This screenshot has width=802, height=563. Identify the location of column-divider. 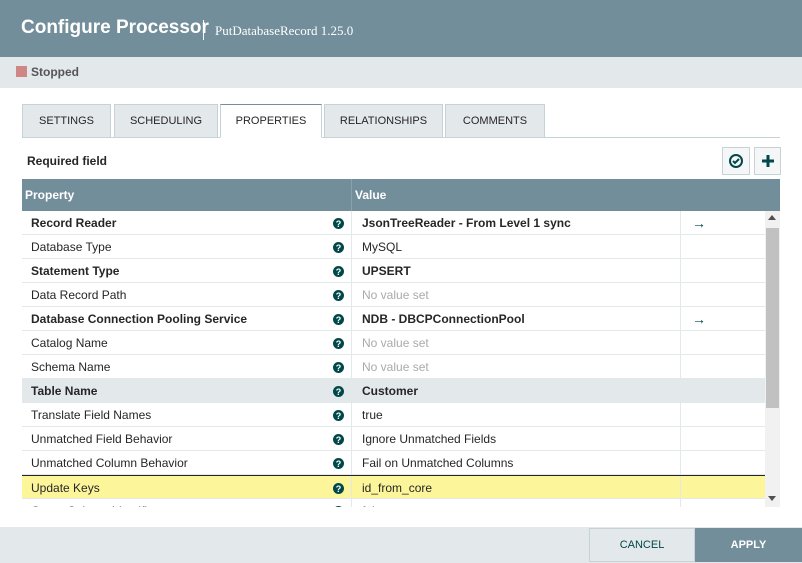
(351, 195).